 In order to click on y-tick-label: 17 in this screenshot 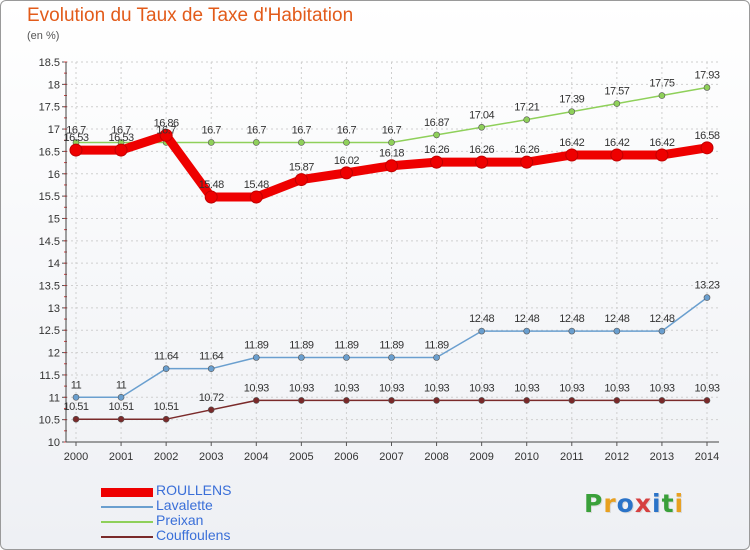, I will do `click(54, 130)`.